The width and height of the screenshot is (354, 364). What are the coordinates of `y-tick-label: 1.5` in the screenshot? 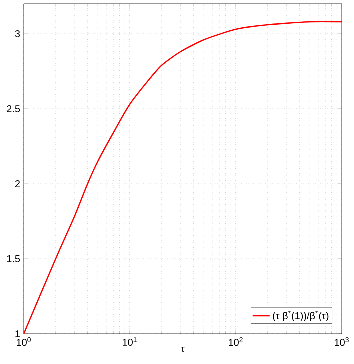 It's located at (13, 259).